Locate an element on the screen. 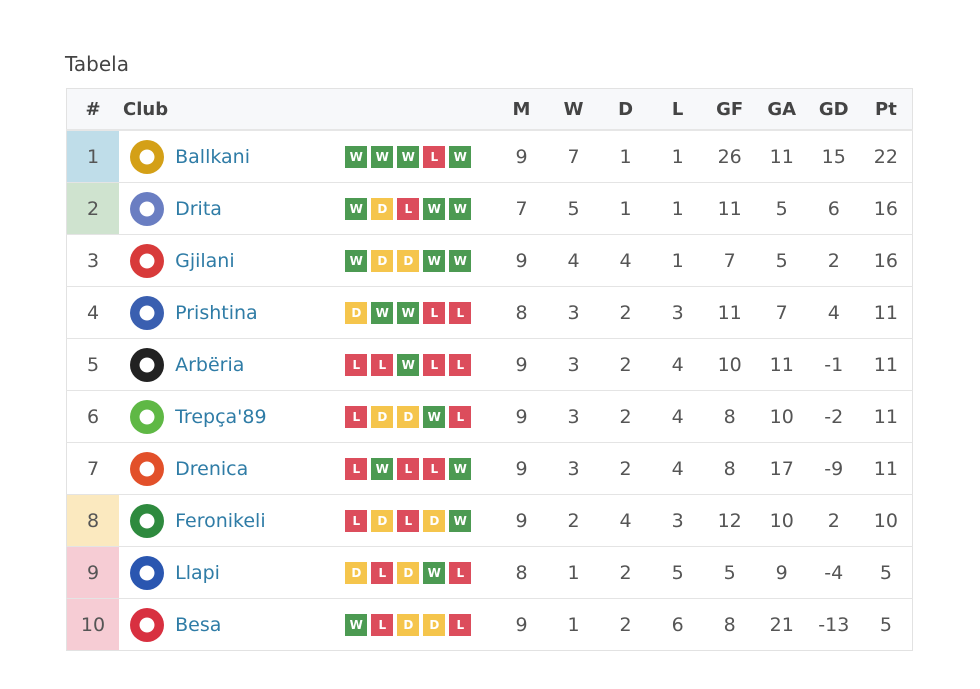 The height and width of the screenshot is (689, 980). club-link: Trepça'89 is located at coordinates (260, 416).